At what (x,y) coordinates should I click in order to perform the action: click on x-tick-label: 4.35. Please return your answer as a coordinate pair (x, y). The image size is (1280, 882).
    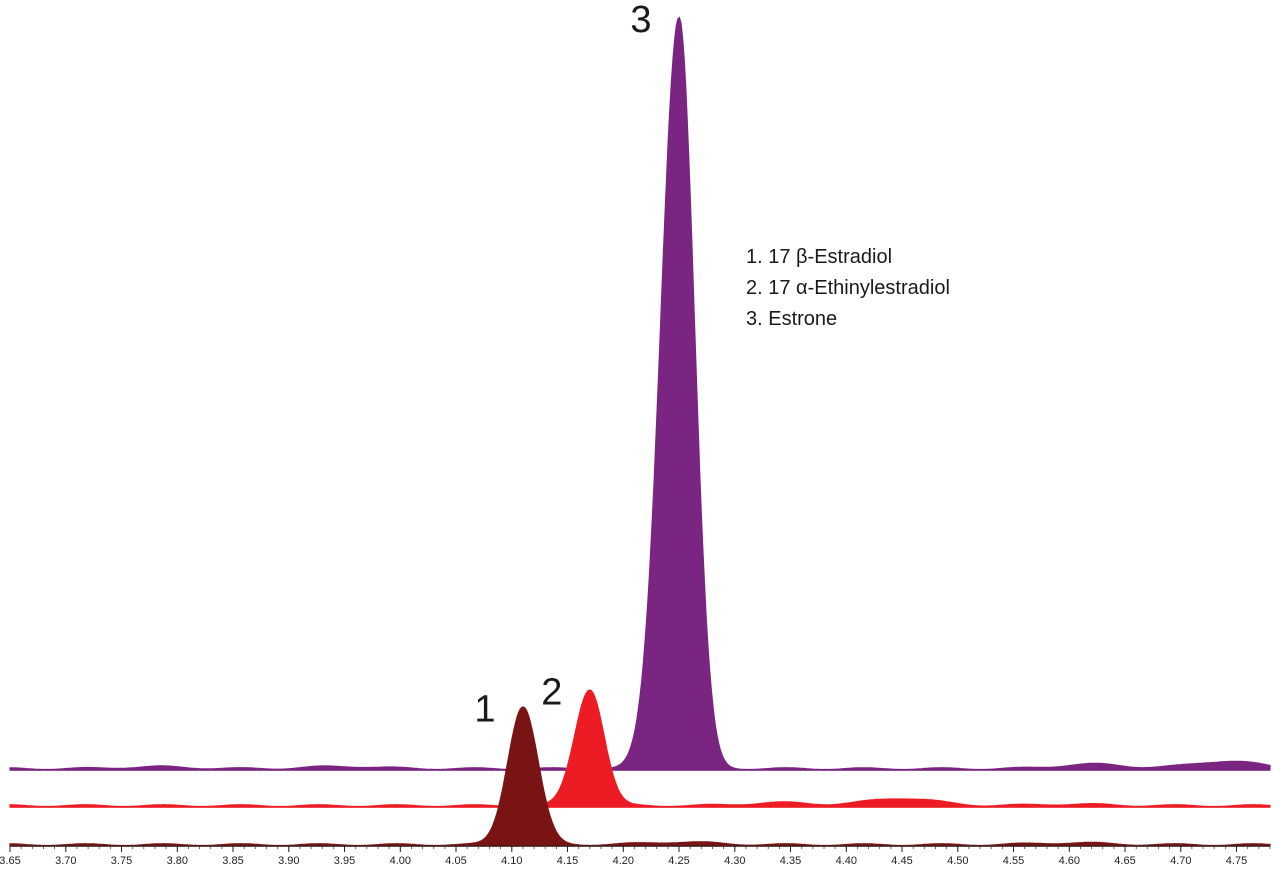
    Looking at the image, I should click on (790, 861).